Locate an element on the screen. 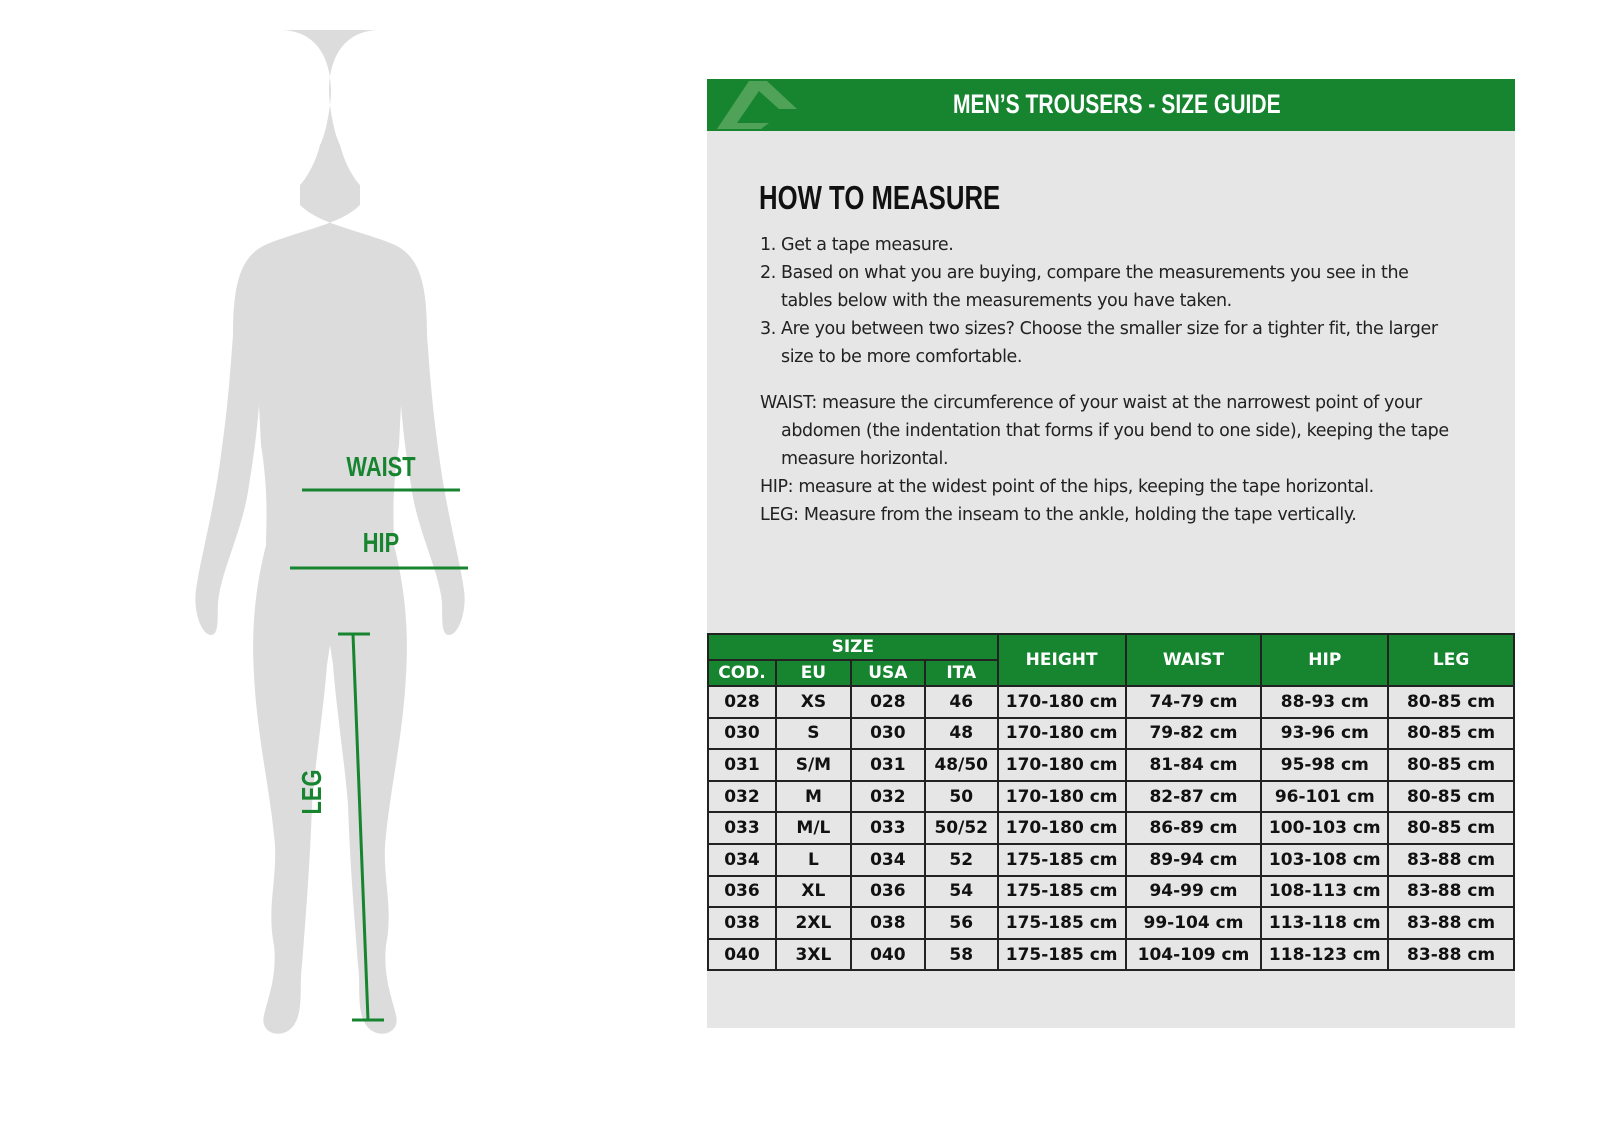 The image size is (1600, 1131). table-cell: M is located at coordinates (813, 796).